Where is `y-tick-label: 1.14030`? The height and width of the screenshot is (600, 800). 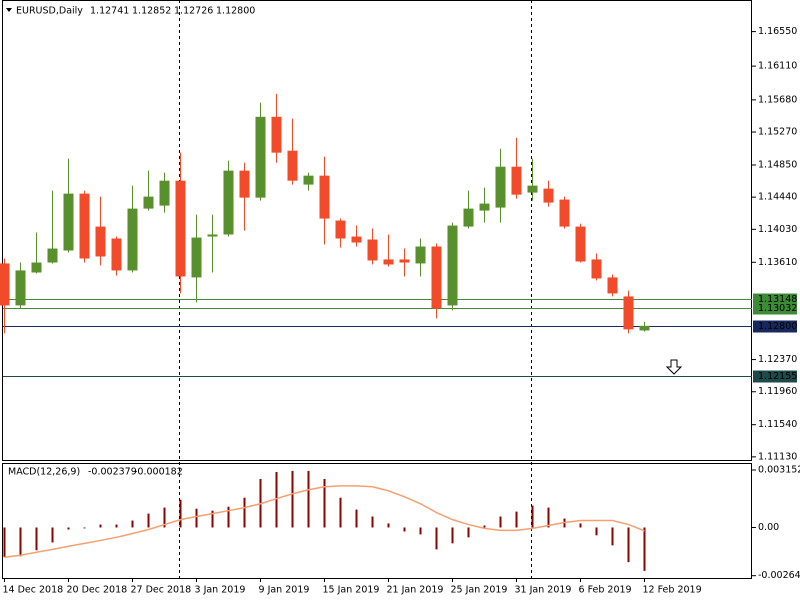 y-tick-label: 1.14030 is located at coordinates (777, 229).